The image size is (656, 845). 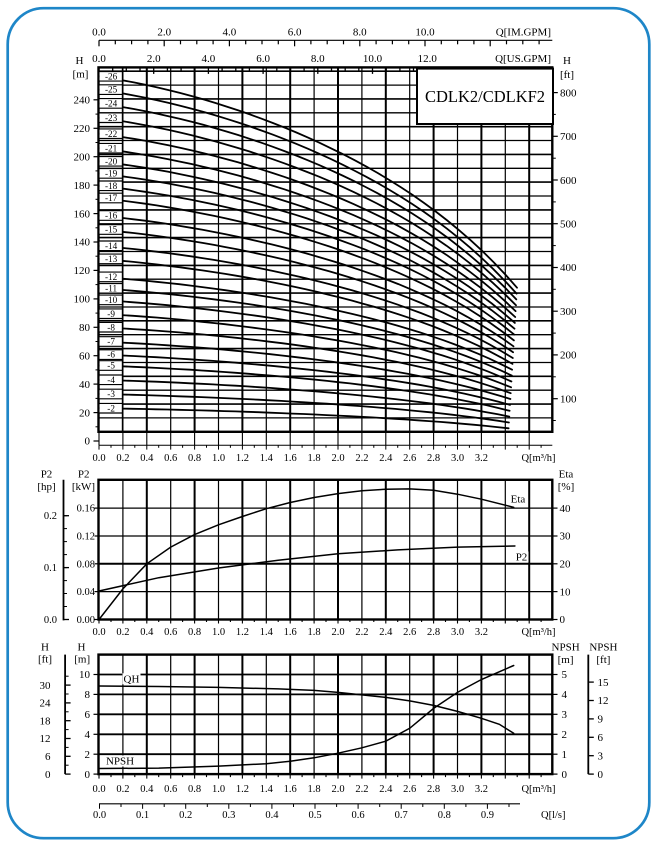 What do you see at coordinates (88, 735) in the screenshot?
I see `svg-text: 4` at bounding box center [88, 735].